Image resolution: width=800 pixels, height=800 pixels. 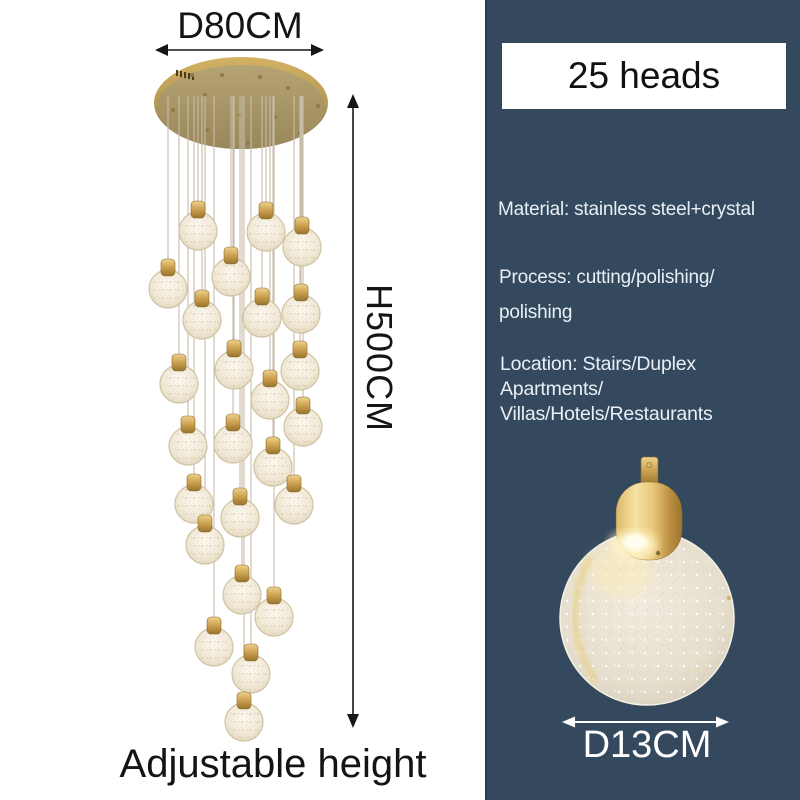 What do you see at coordinates (607, 295) in the screenshot?
I see `spec-process: Process: cutting/polishing/ polishing` at bounding box center [607, 295].